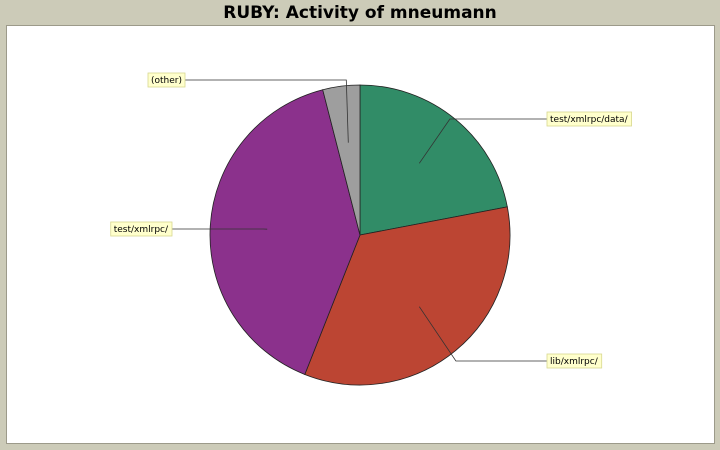 The image size is (720, 450). Describe the element at coordinates (341, 160) in the screenshot. I see `pie-slice-other` at that location.